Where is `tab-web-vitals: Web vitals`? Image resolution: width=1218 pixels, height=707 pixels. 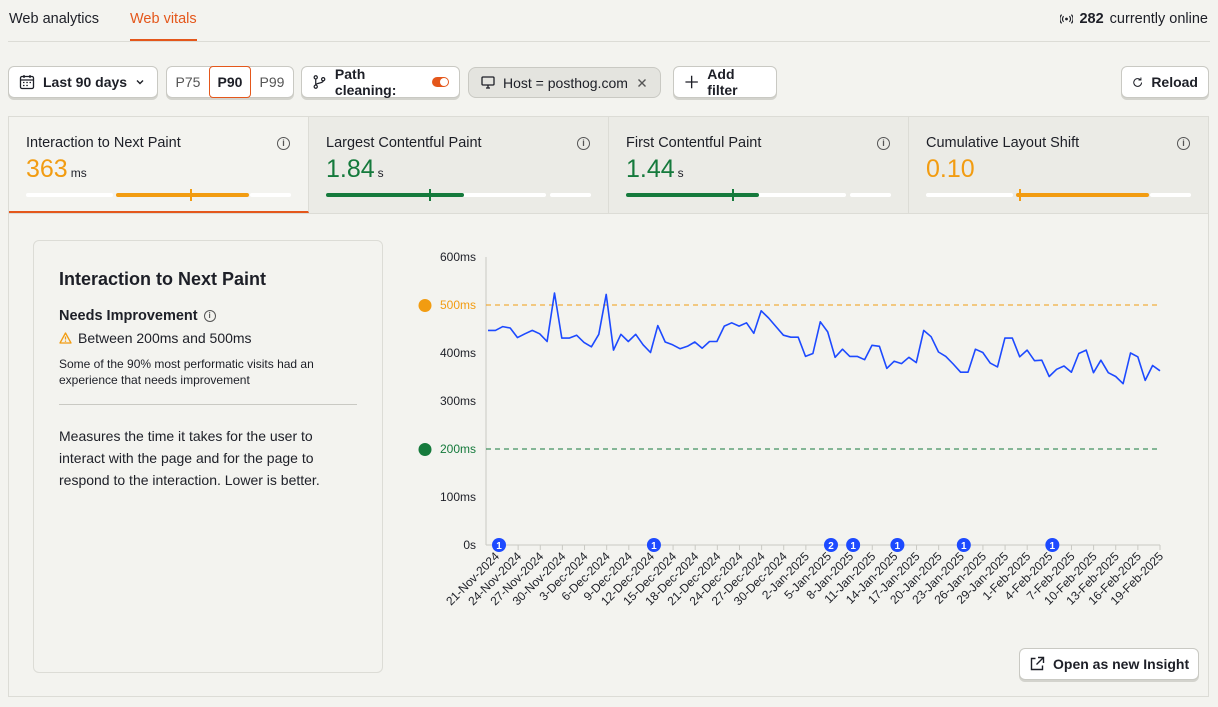 tab-web-vitals: Web vitals is located at coordinates (163, 19).